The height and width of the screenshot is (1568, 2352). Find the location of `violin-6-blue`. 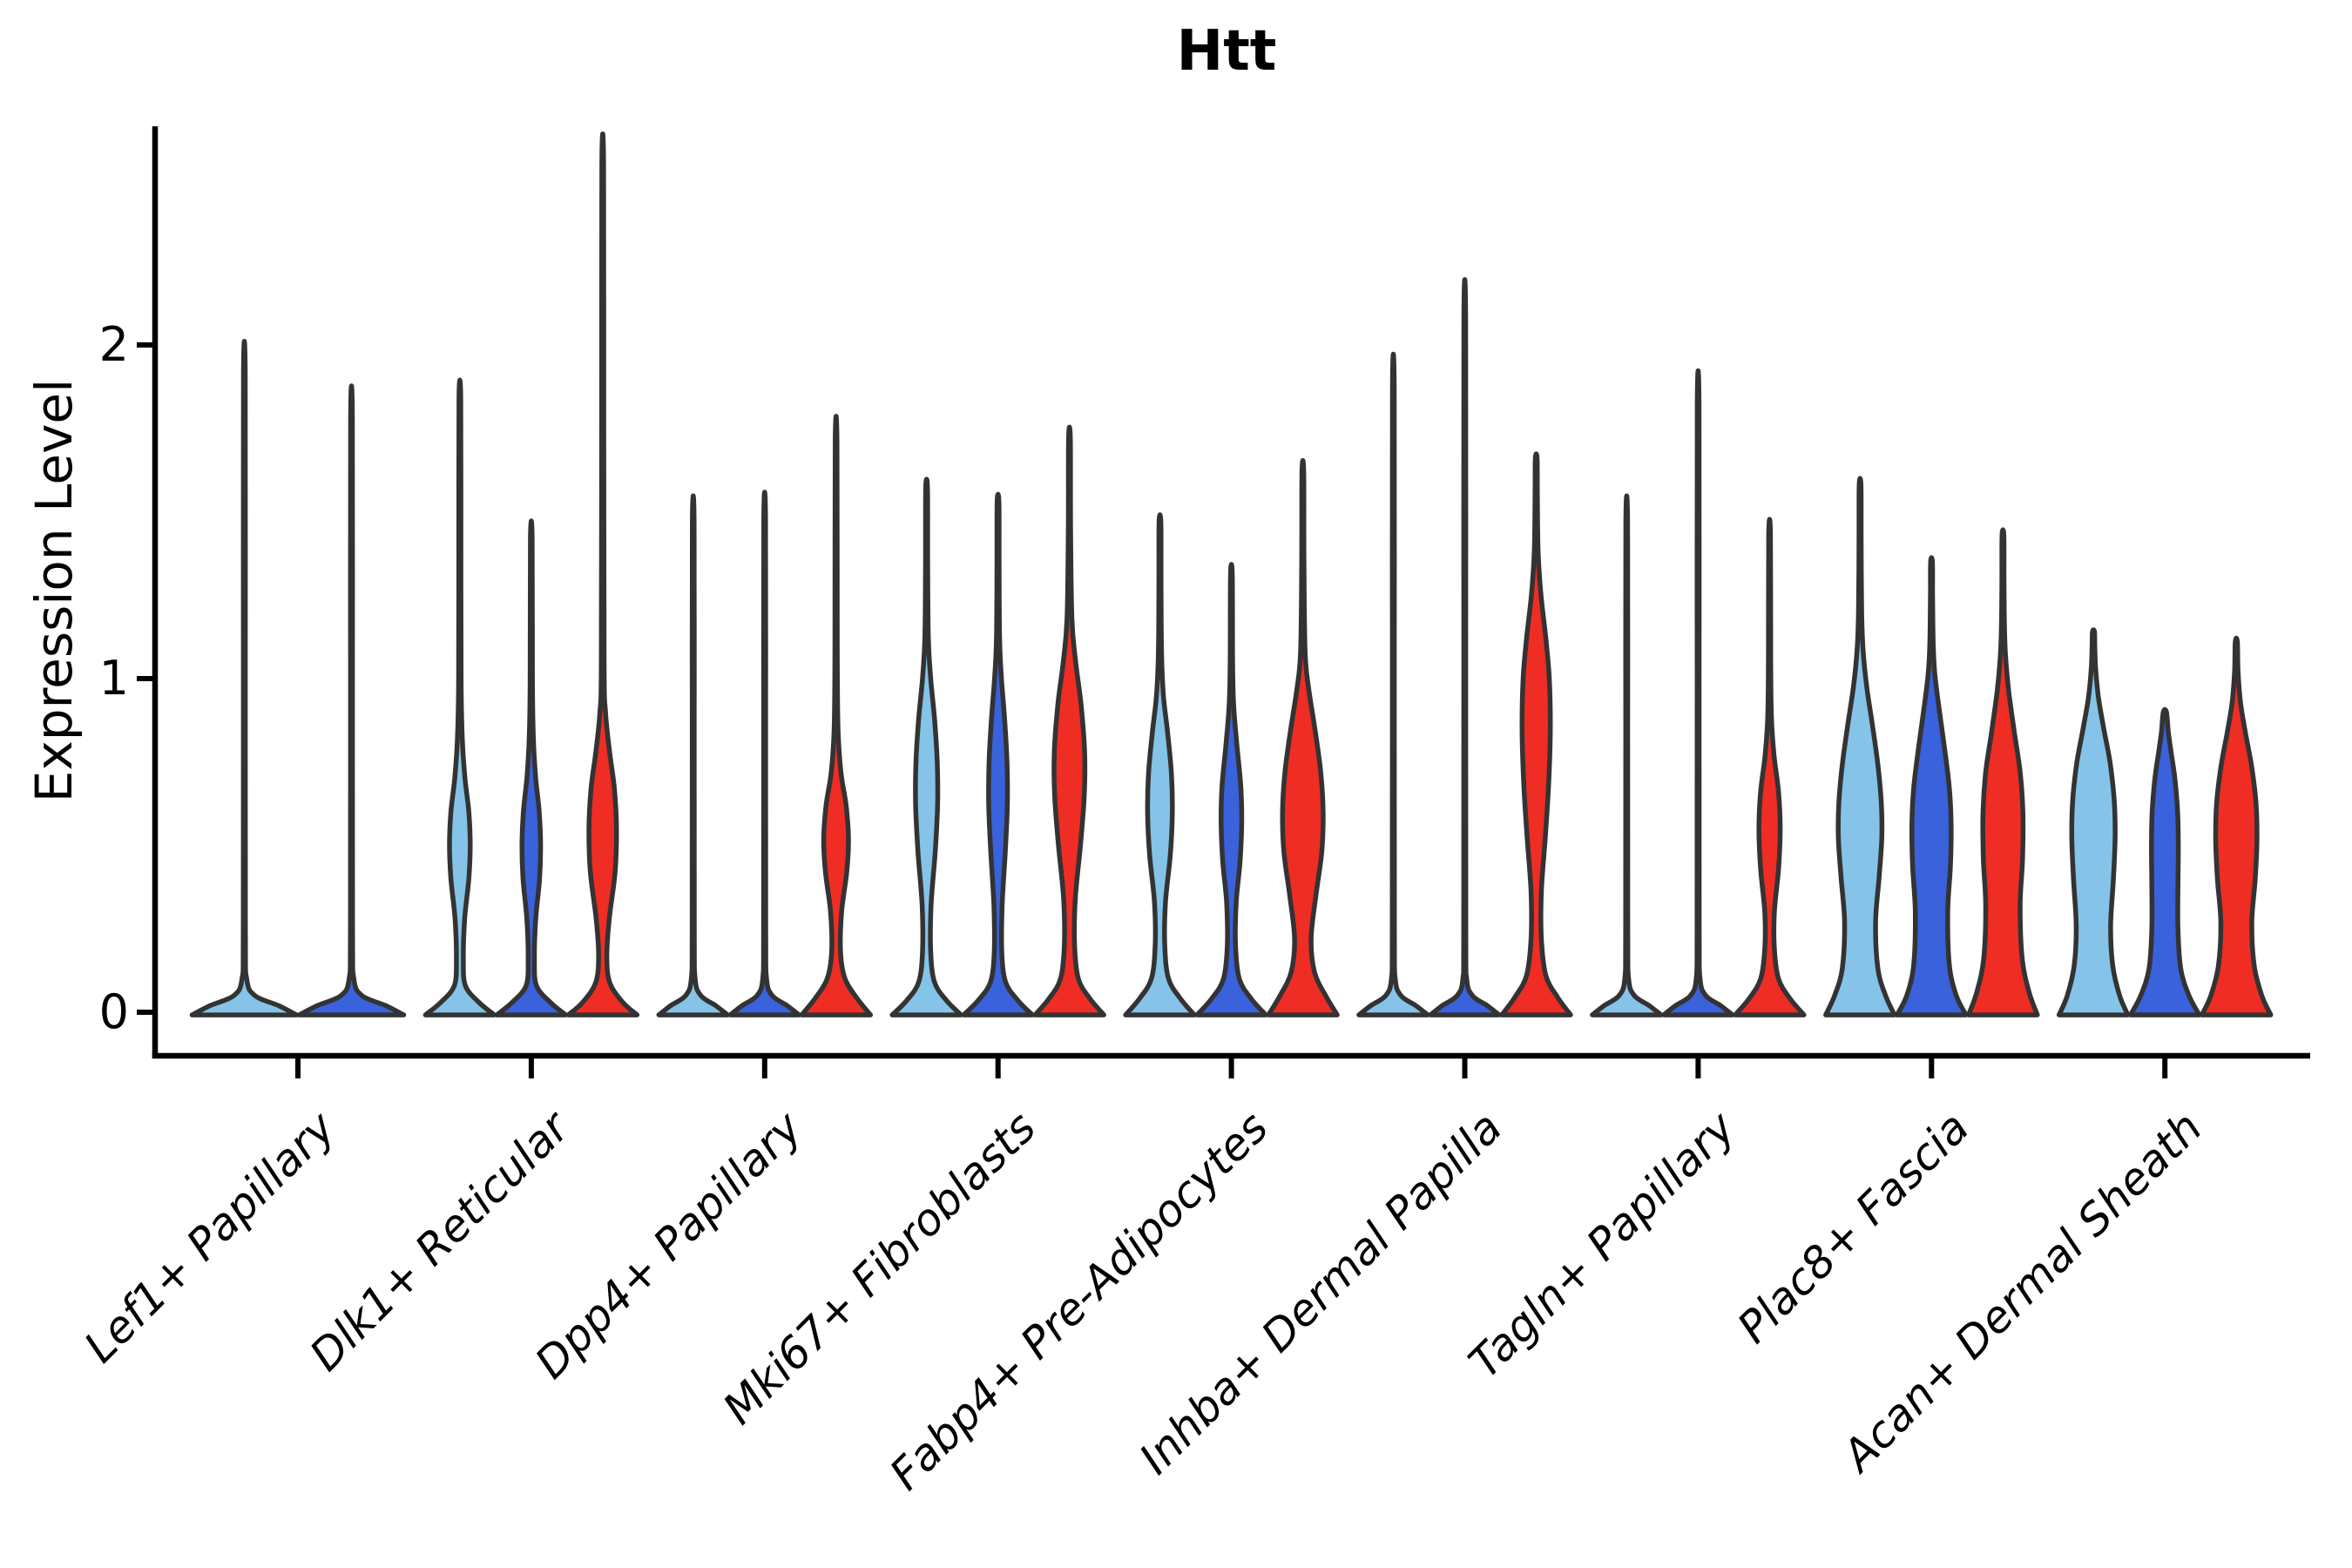

violin-6-blue is located at coordinates (1698, 692).